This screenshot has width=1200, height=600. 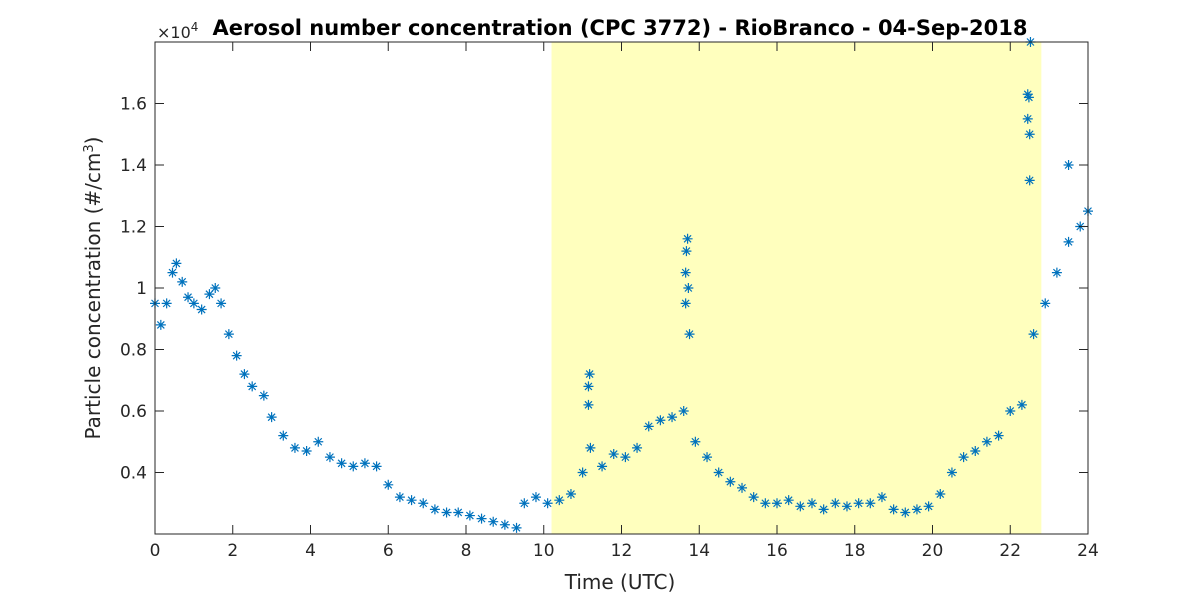 I want to click on x-axis-label: Time (UTC), so click(x=620, y=582).